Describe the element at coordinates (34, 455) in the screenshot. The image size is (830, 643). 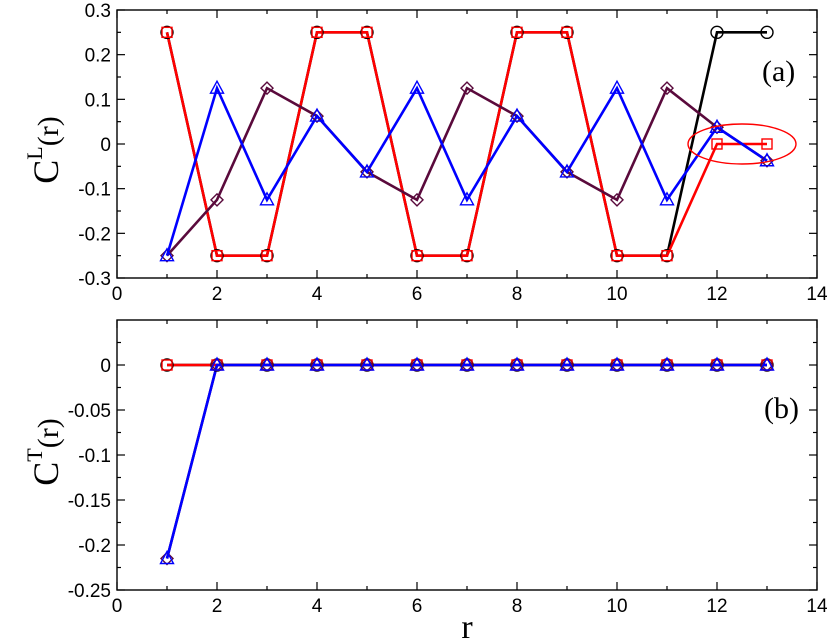
I see `y-axis-label-b-sup: T` at that location.